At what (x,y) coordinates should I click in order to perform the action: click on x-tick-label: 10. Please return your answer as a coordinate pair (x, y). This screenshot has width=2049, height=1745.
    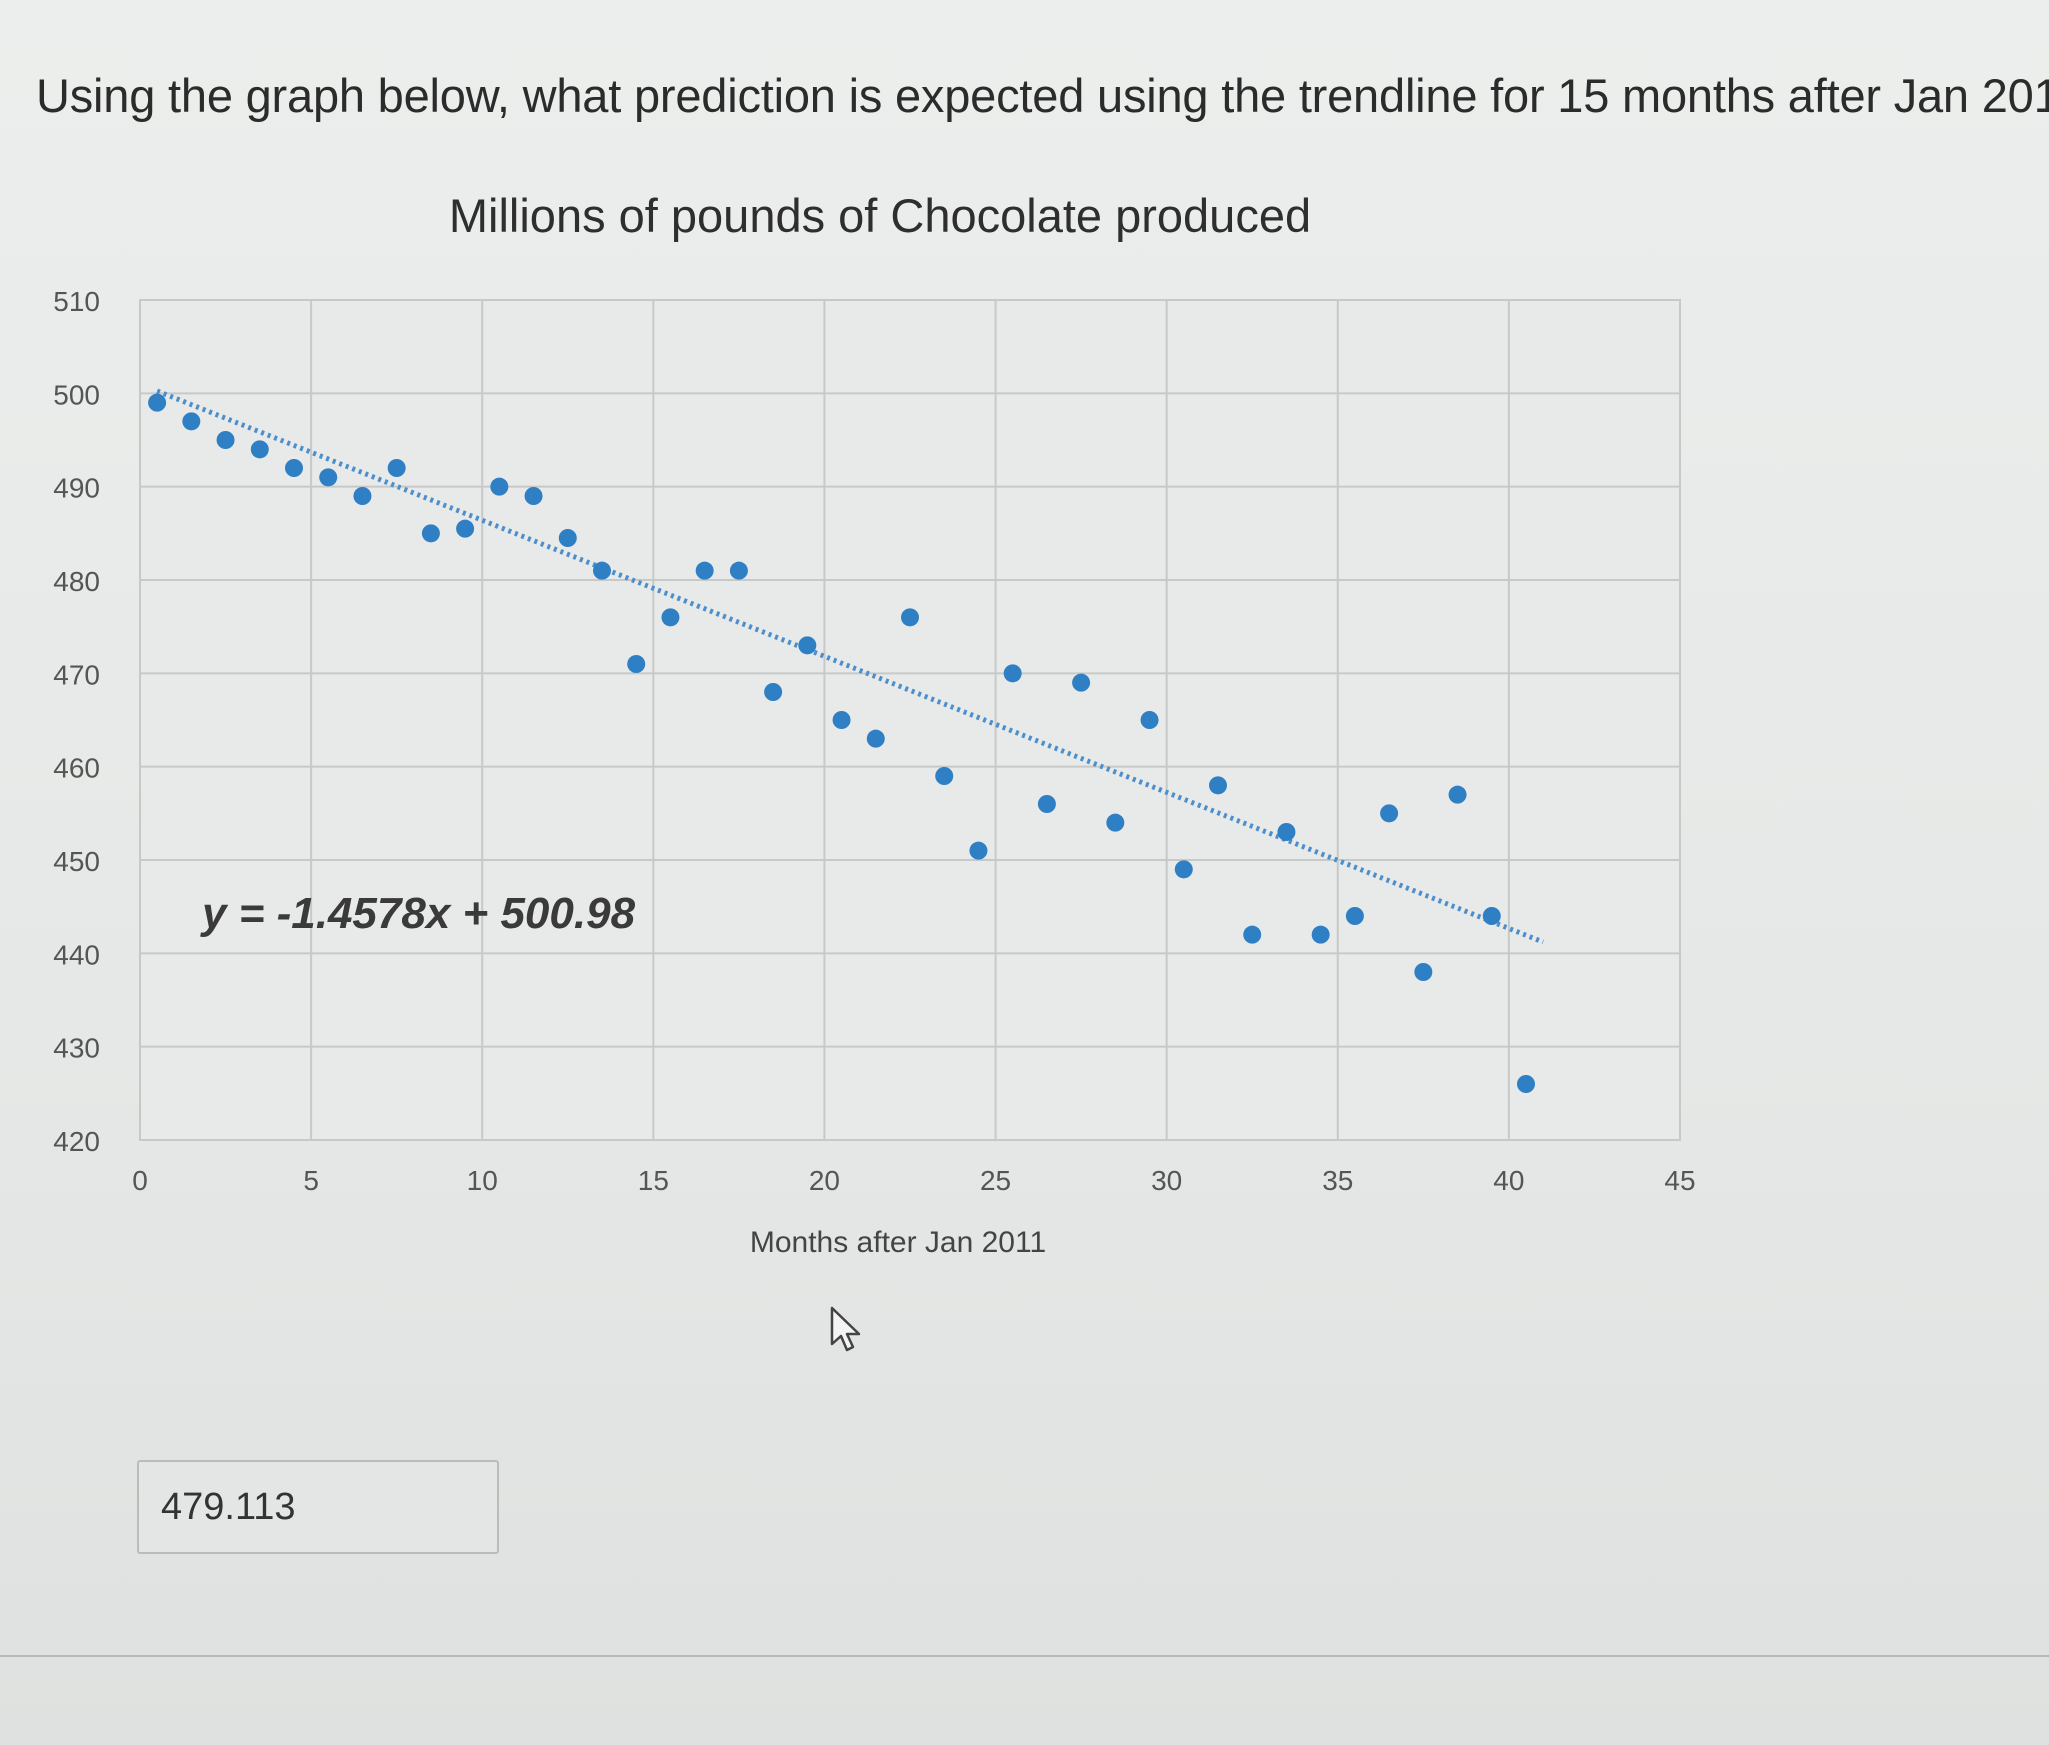
    Looking at the image, I should click on (482, 1180).